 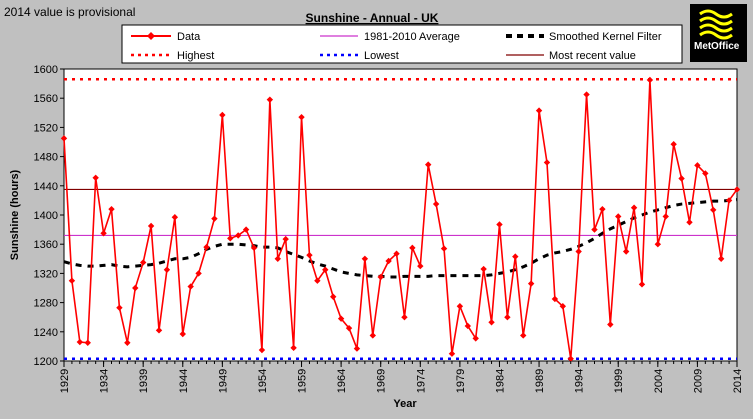 What do you see at coordinates (342, 381) in the screenshot?
I see `x-tick-label: 1964` at bounding box center [342, 381].